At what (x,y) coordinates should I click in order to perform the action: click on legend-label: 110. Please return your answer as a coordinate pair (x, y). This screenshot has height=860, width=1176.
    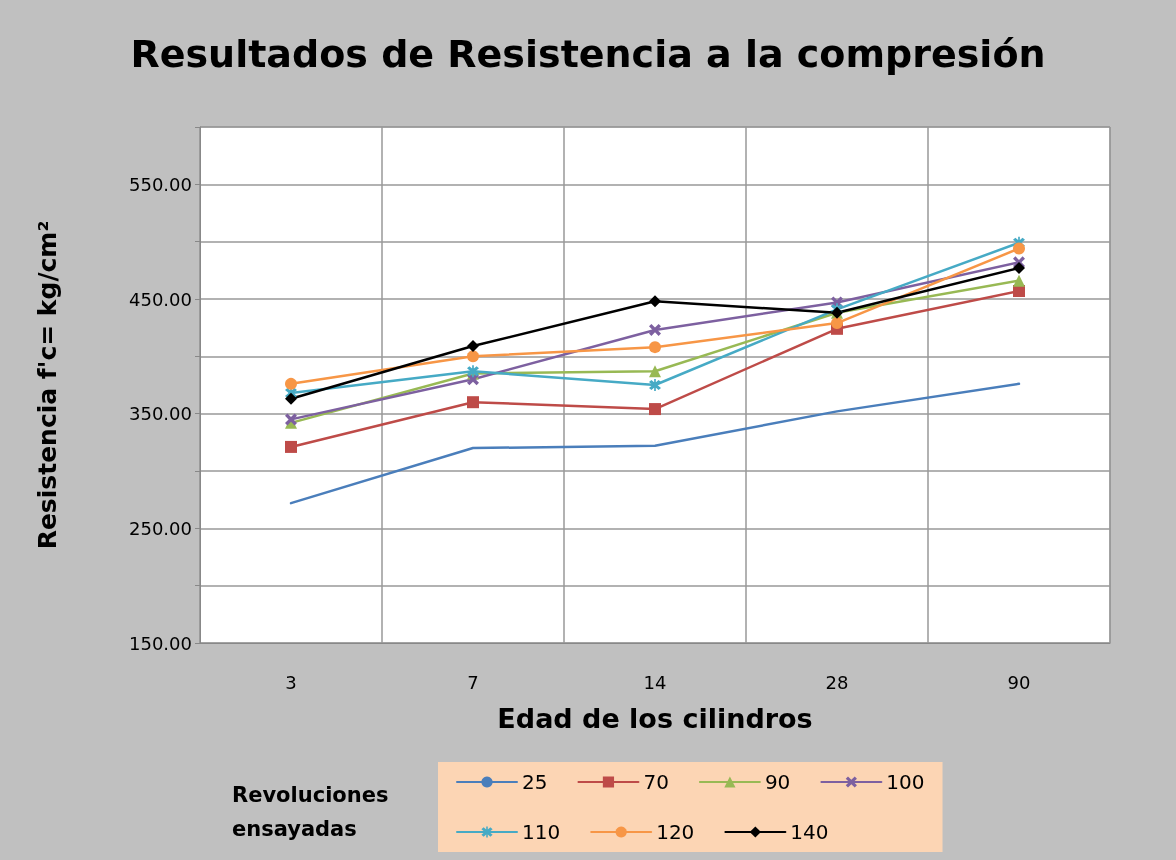
    Looking at the image, I should click on (541, 832).